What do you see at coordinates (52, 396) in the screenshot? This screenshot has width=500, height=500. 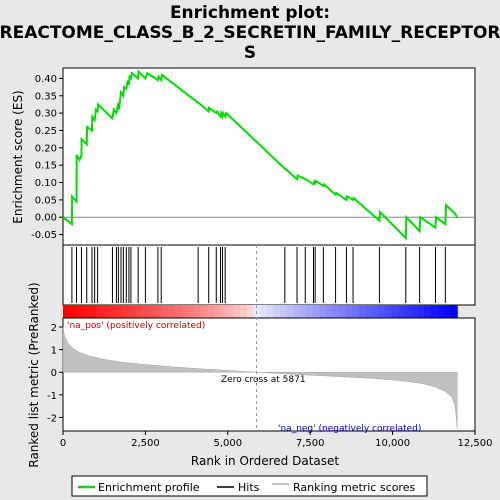 I see `rank-y-tick-label: -1` at bounding box center [52, 396].